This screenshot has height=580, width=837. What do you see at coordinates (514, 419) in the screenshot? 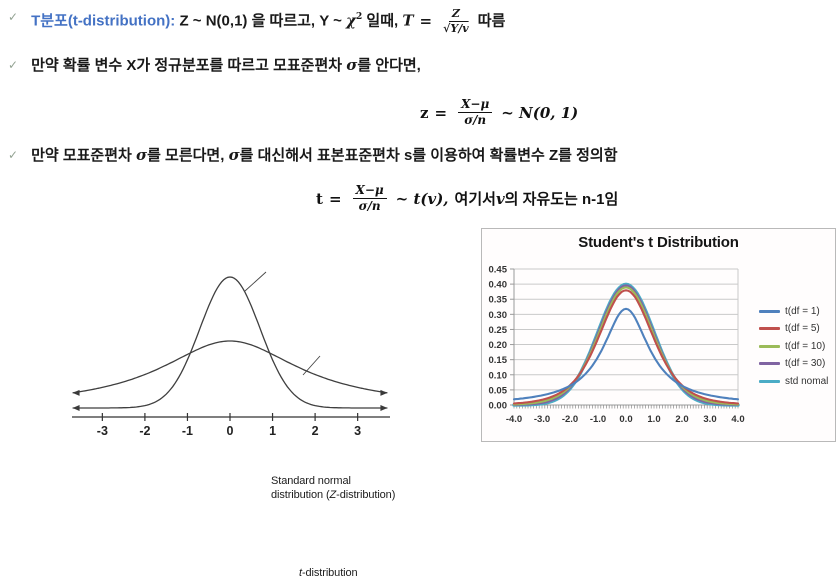
I see `x-tick-label: -4.0` at bounding box center [514, 419].